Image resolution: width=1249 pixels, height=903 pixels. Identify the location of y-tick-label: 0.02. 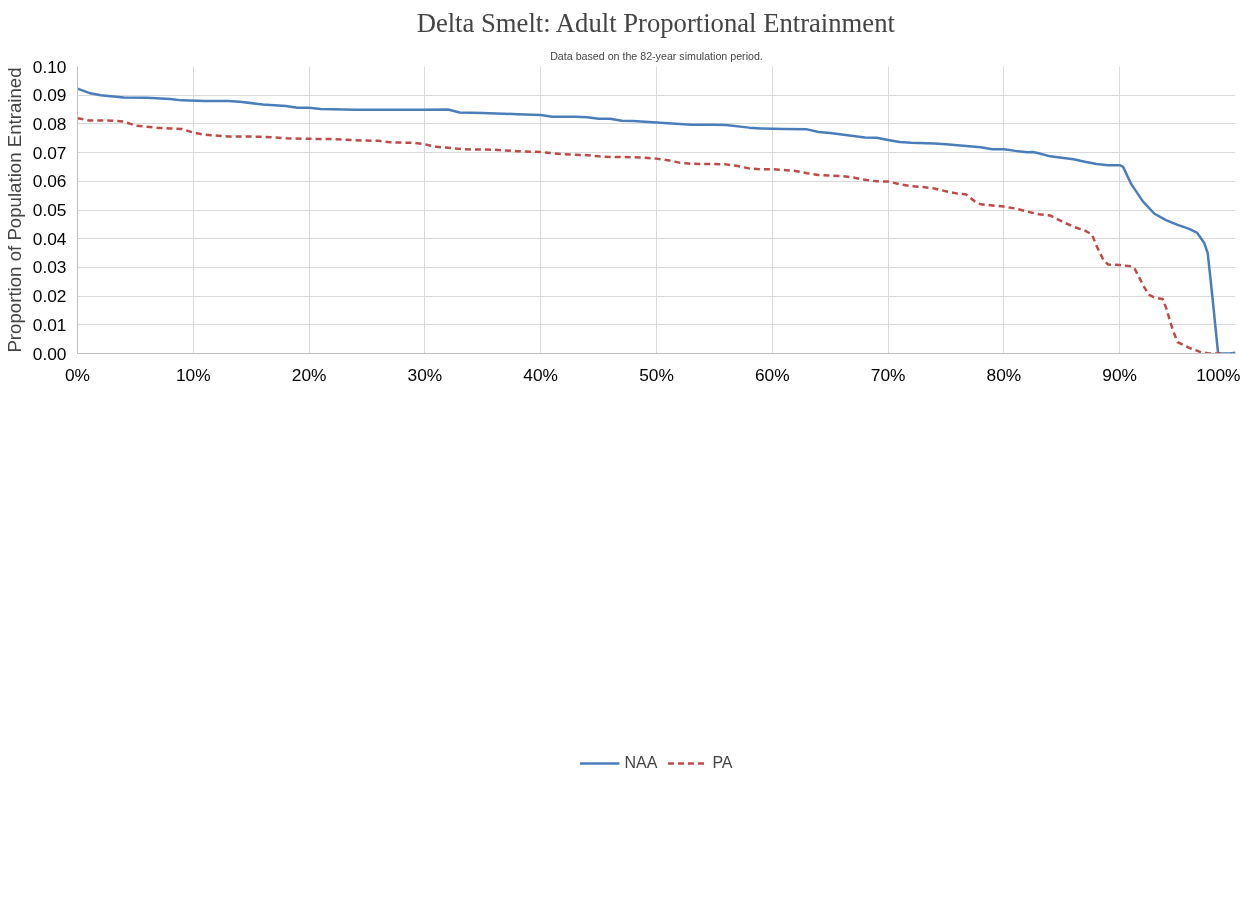
(49, 296).